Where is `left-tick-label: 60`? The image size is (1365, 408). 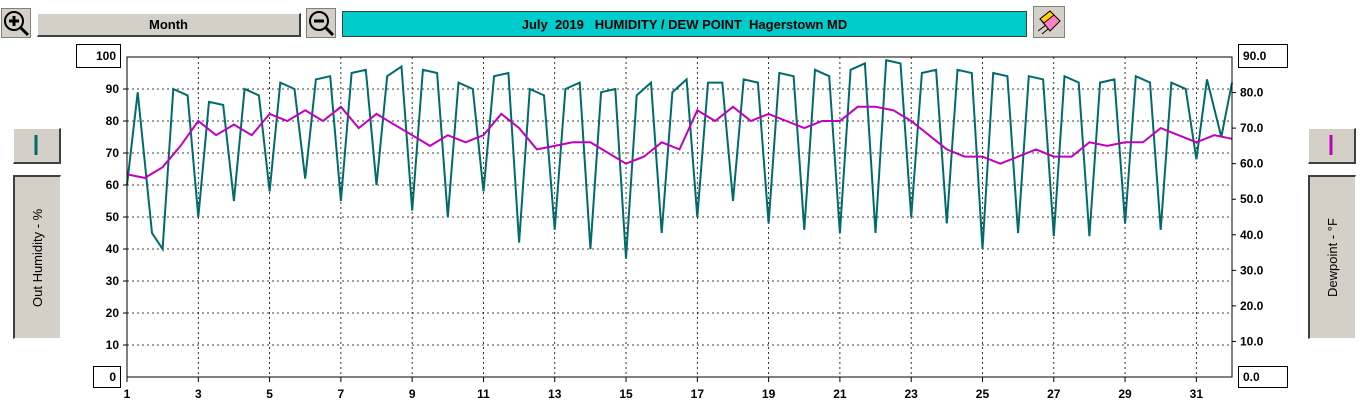
left-tick-label: 60 is located at coordinates (113, 185).